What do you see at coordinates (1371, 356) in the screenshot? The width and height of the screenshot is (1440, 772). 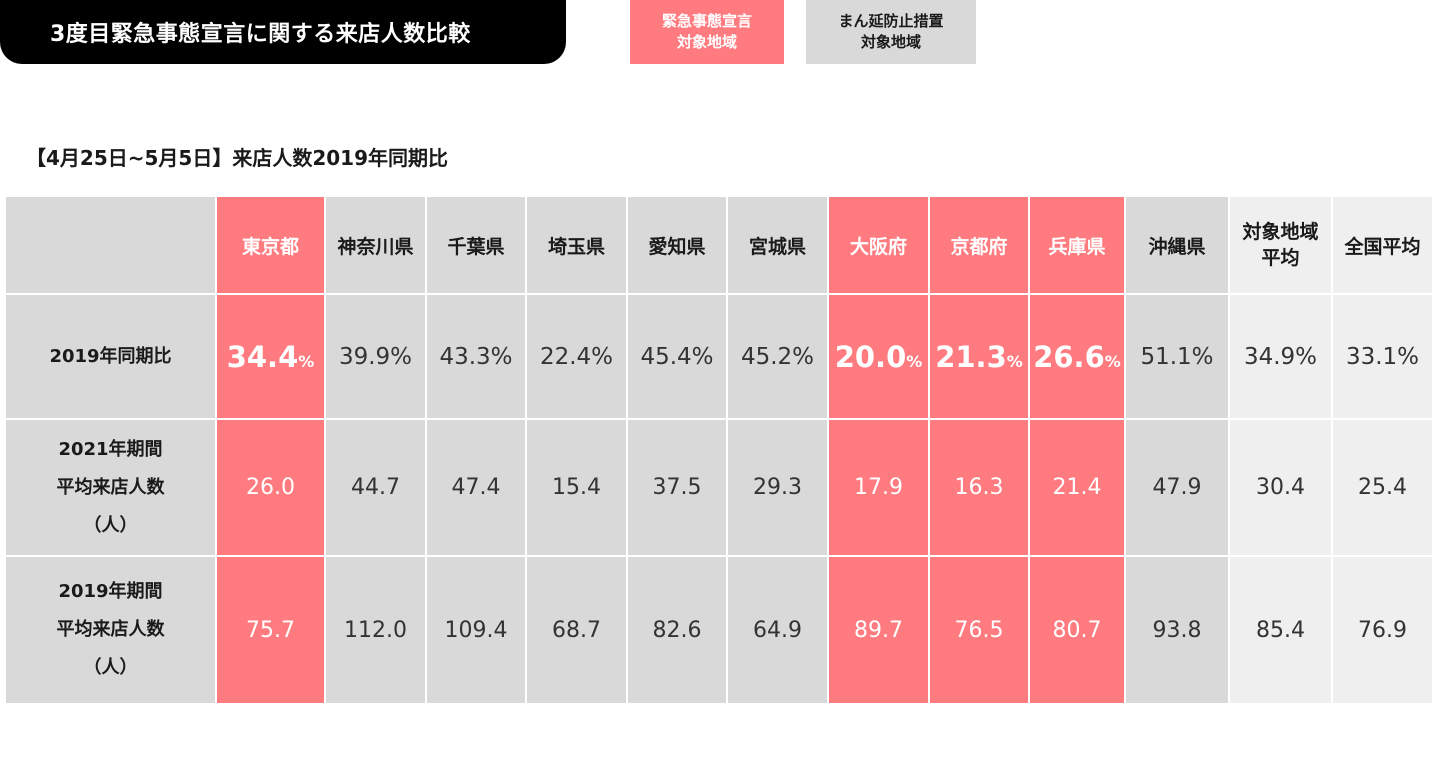 I see `cell-value: 33.1` at bounding box center [1371, 356].